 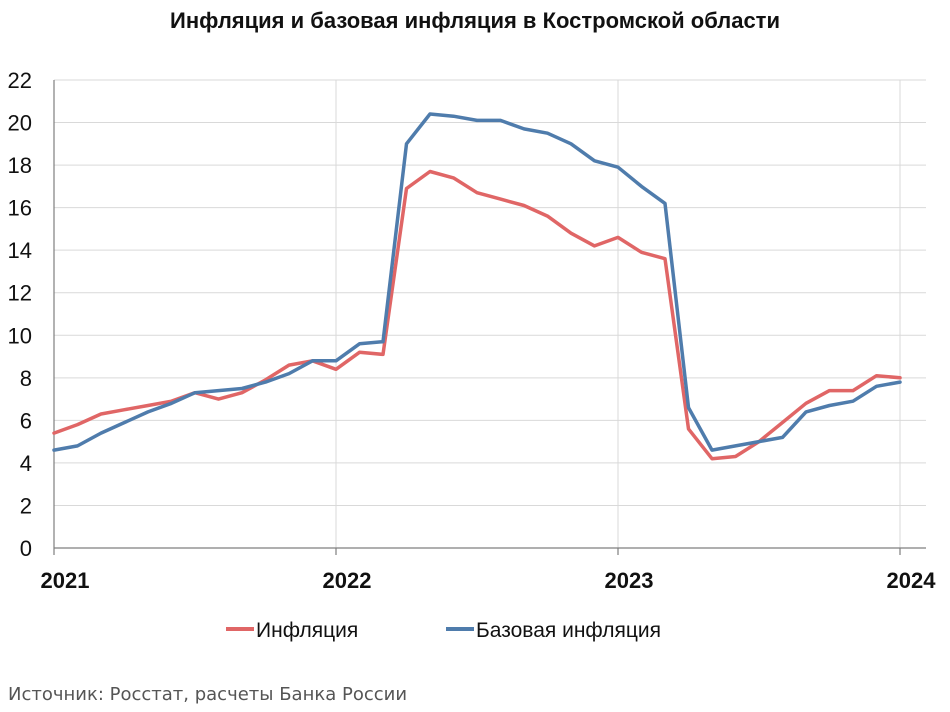 What do you see at coordinates (307, 630) in the screenshot?
I see `legend-label: Инфляция` at bounding box center [307, 630].